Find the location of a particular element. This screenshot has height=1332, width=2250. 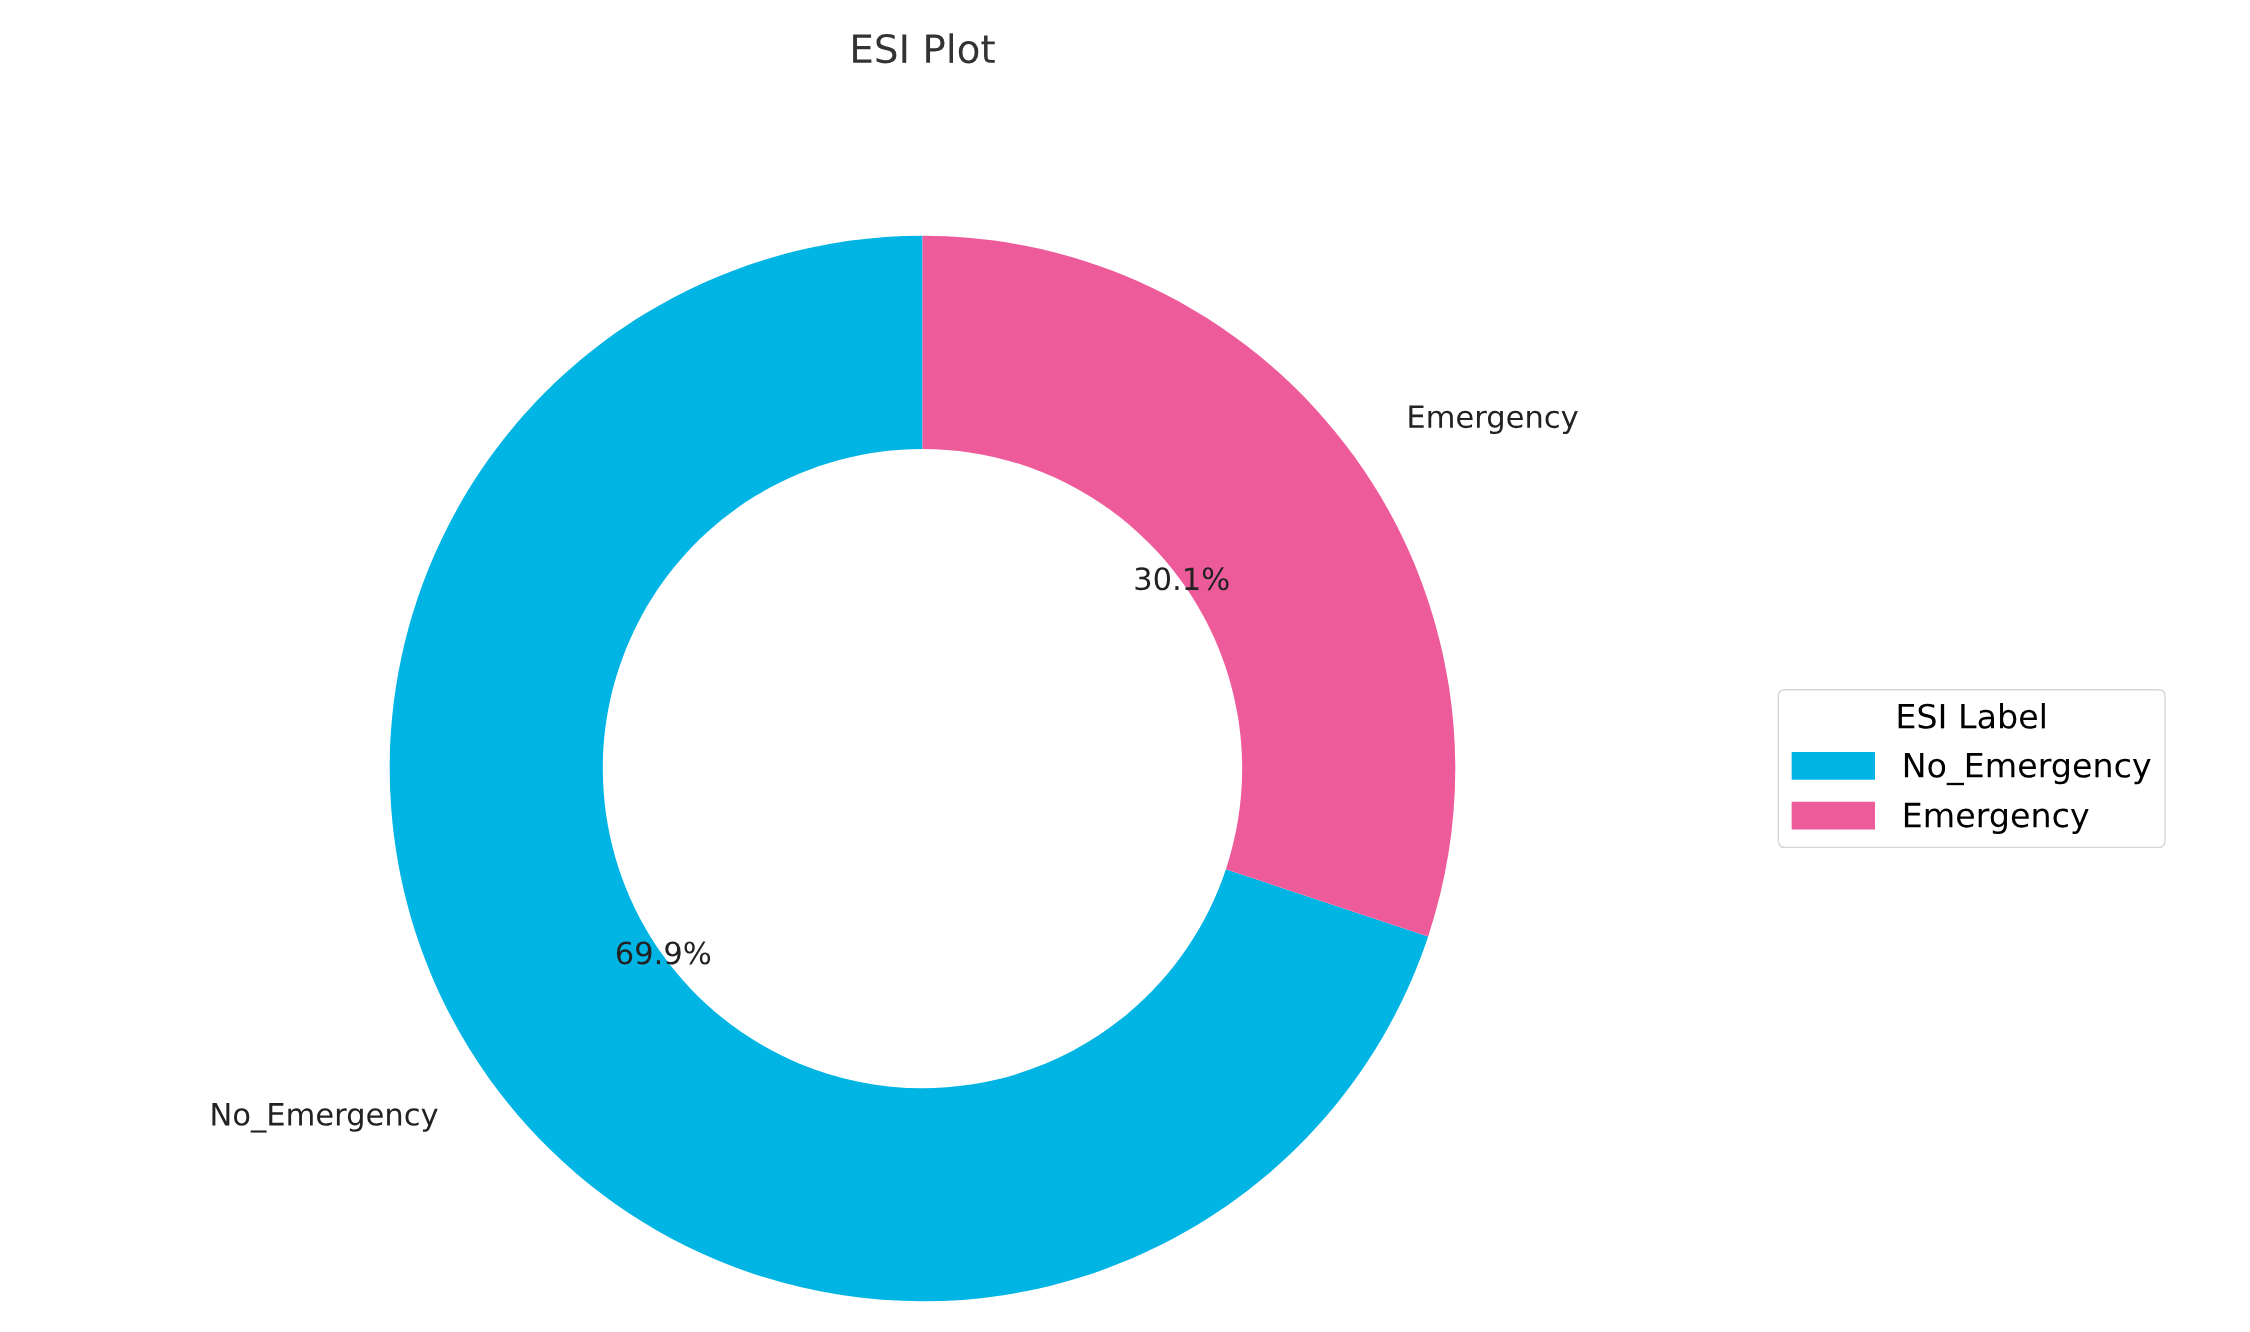

legend-label: Emergency is located at coordinates (1996, 818).